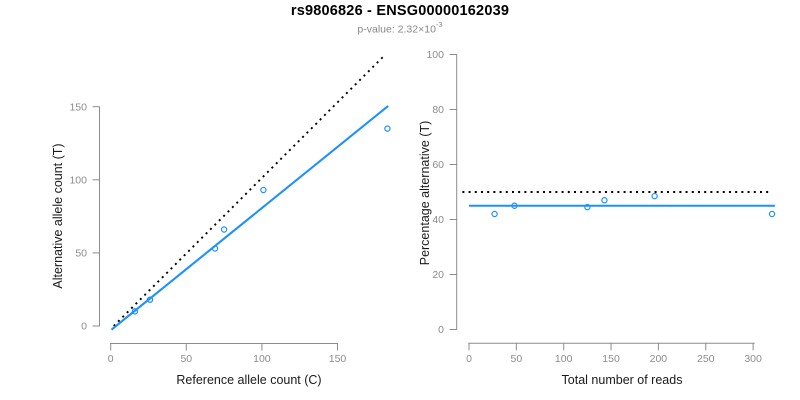 This screenshot has height=400, width=800. What do you see at coordinates (438, 275) in the screenshot?
I see `y-tick-label: 20` at bounding box center [438, 275].